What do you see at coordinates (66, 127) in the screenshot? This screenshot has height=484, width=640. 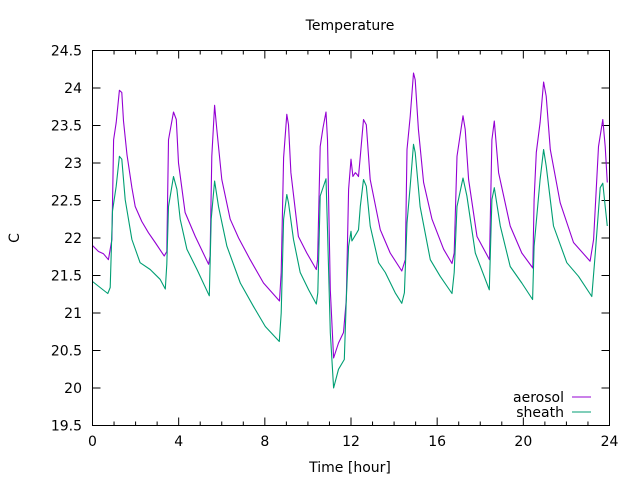 I see `y-tick-label: 23.5` at bounding box center [66, 127].